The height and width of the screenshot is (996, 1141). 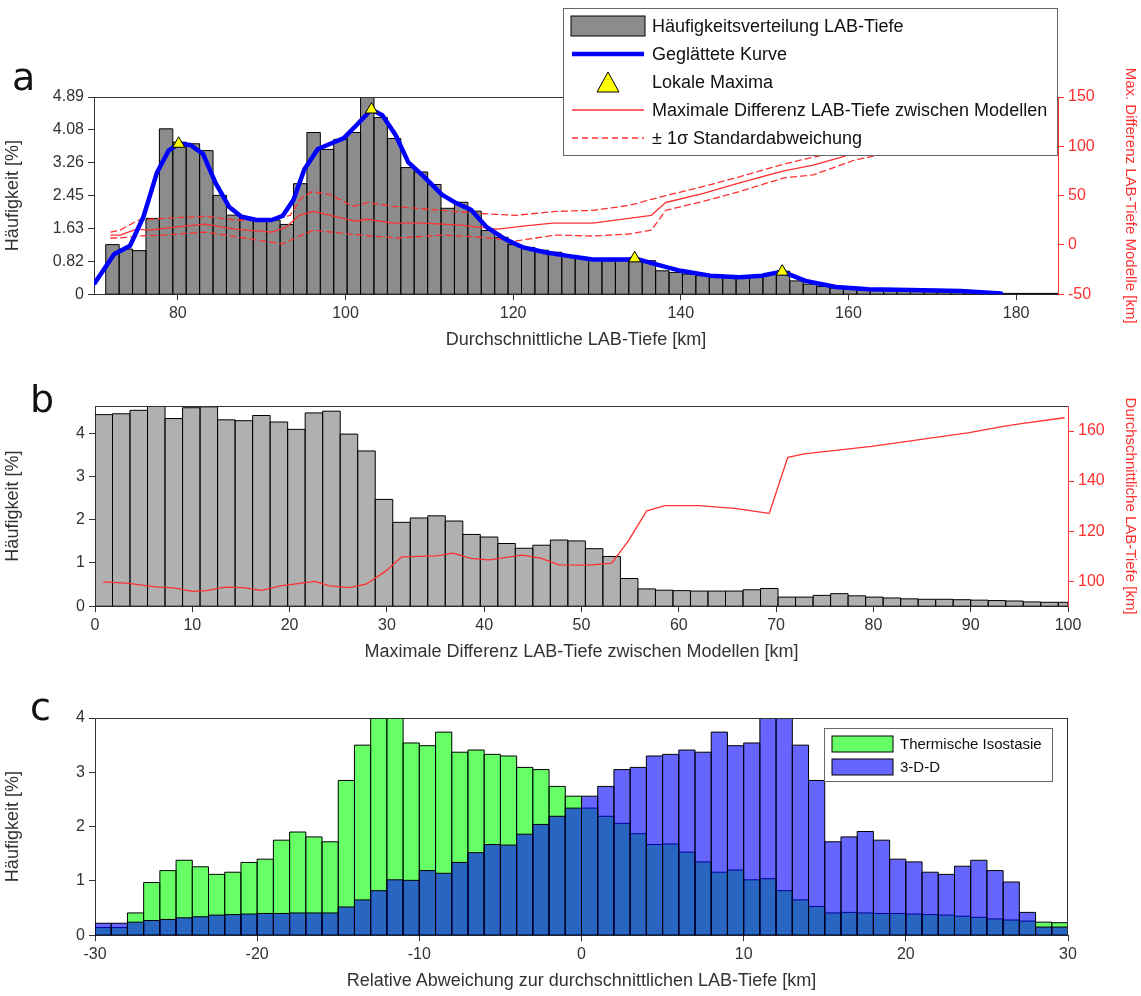 What do you see at coordinates (1131, 506) in the screenshot?
I see `y2-axis-title: Durchschnittliche LAB-Tiefe [km]` at bounding box center [1131, 506].